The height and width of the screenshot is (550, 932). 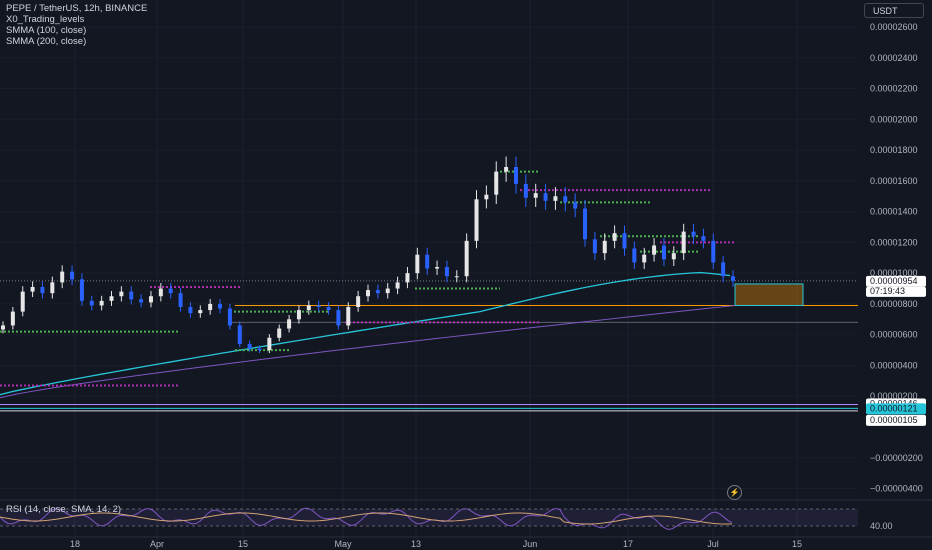 I want to click on level-price-label-bg, so click(x=896, y=420).